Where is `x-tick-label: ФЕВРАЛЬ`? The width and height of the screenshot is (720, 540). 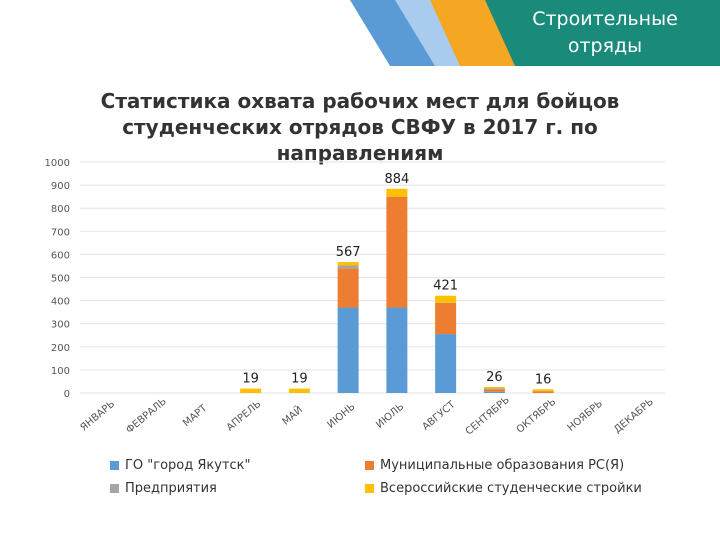
x-tick-label: ФЕВРАЛЬ is located at coordinates (146, 416).